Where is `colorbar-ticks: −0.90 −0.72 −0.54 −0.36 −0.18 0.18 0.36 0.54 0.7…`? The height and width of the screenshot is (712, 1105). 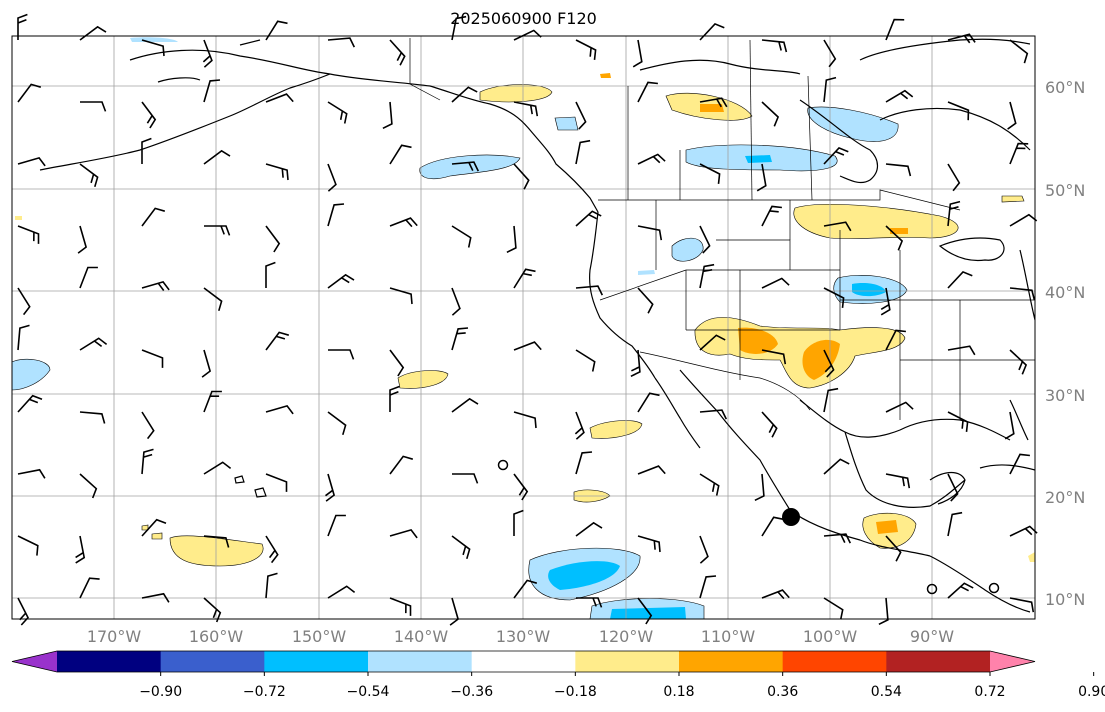 colorbar-ticks: −0.90 −0.72 −0.54 −0.36 −0.18 0.18 0.36 0.54 0.7… is located at coordinates (622, 686).